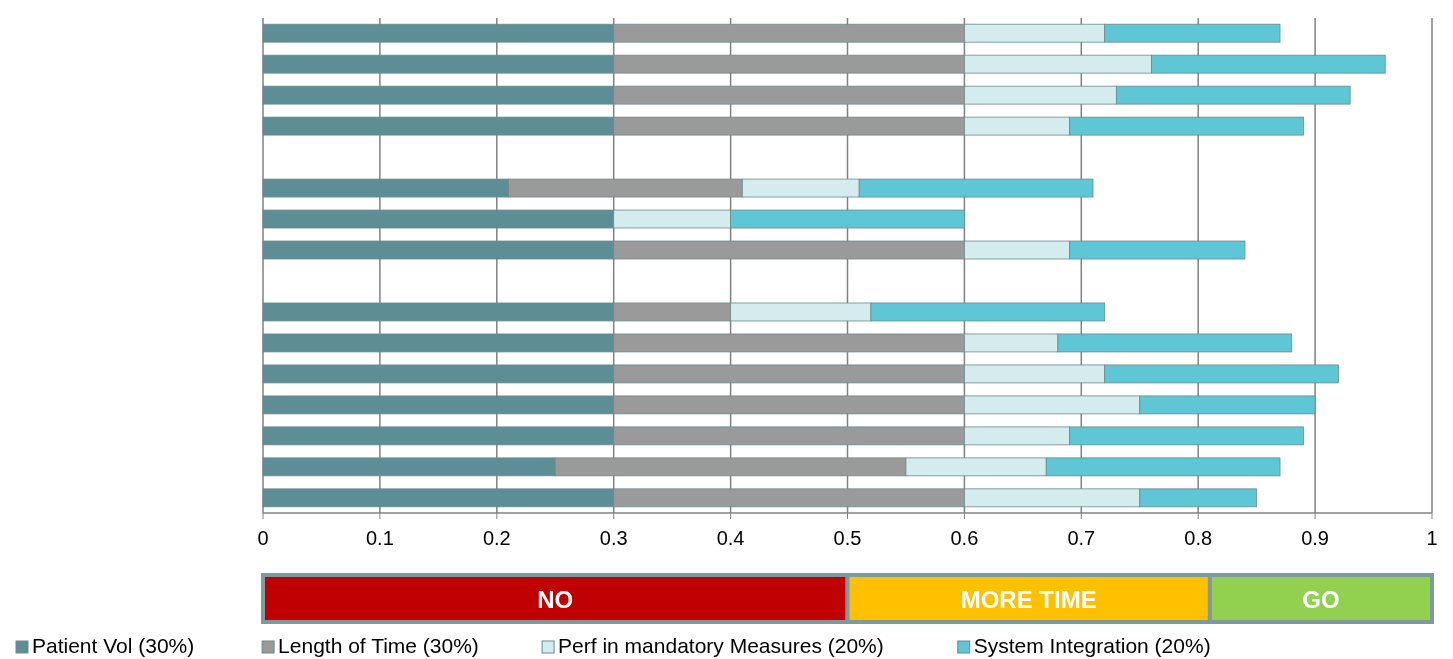 The height and width of the screenshot is (659, 1453). What do you see at coordinates (1081, 538) in the screenshot?
I see `x-tick-label: 0.7` at bounding box center [1081, 538].